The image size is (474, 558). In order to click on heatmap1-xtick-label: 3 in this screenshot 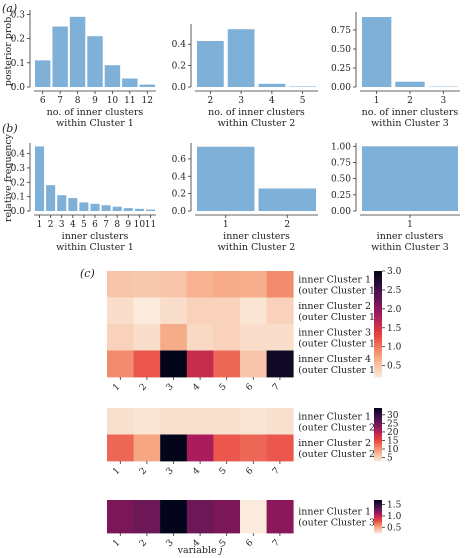, I will do `click(170, 387)`.